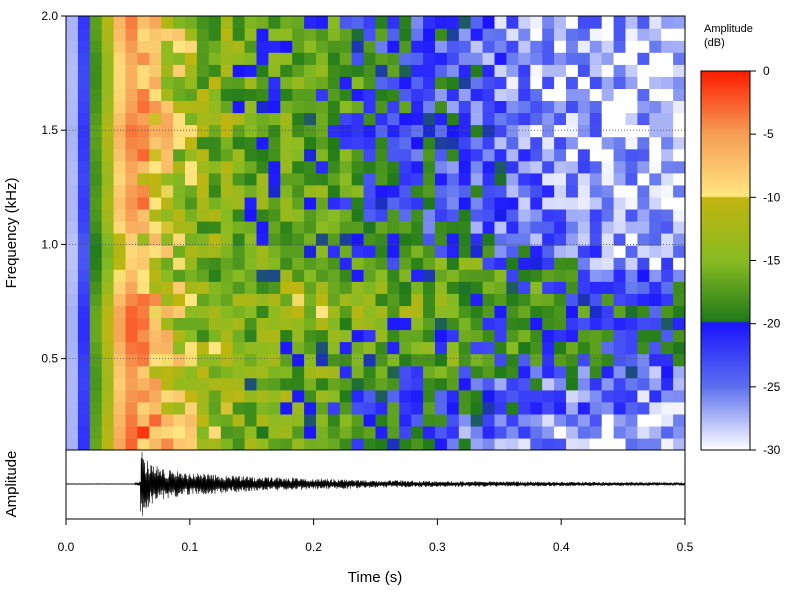 The image size is (800, 600). I want to click on x-tick-label: 0.0, so click(66, 547).